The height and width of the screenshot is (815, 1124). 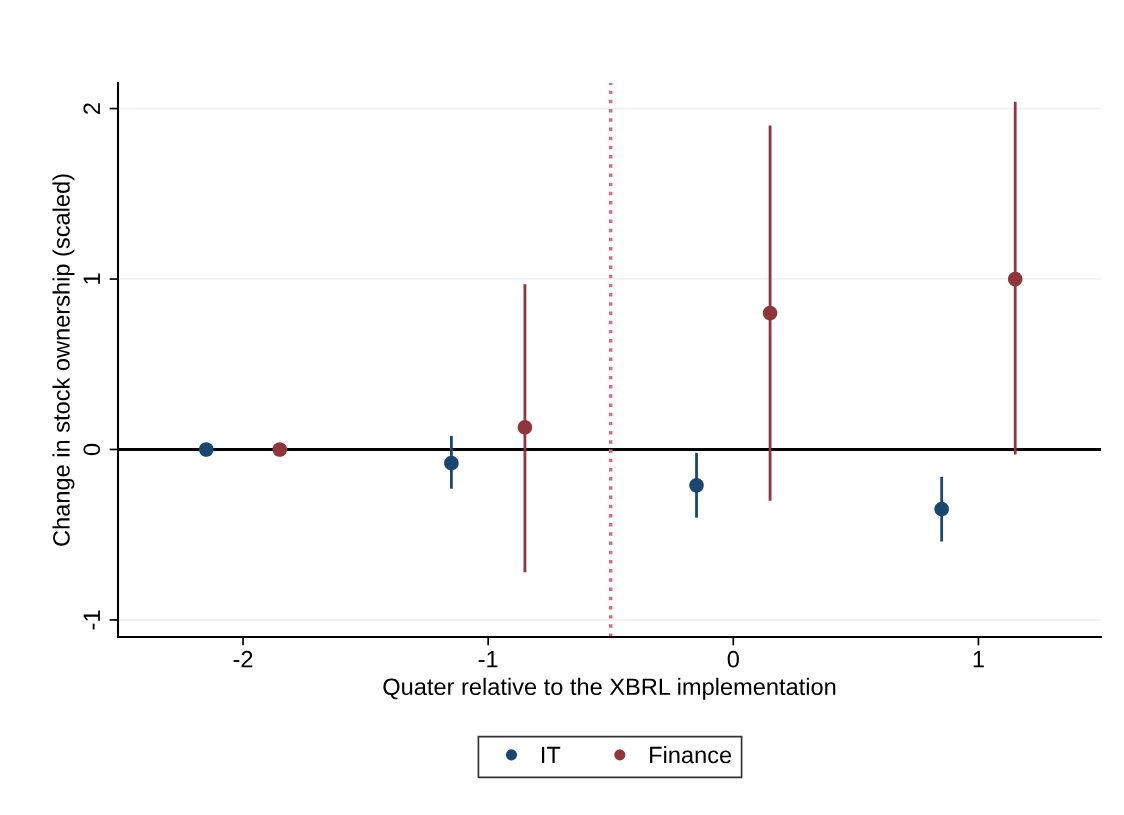 What do you see at coordinates (551, 755) in the screenshot?
I see `legend-label: IT` at bounding box center [551, 755].